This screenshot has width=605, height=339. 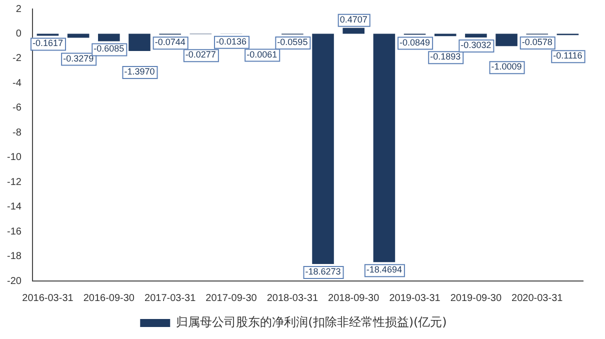 What do you see at coordinates (14, 207) in the screenshot?
I see `y-tick-label: -14` at bounding box center [14, 207].